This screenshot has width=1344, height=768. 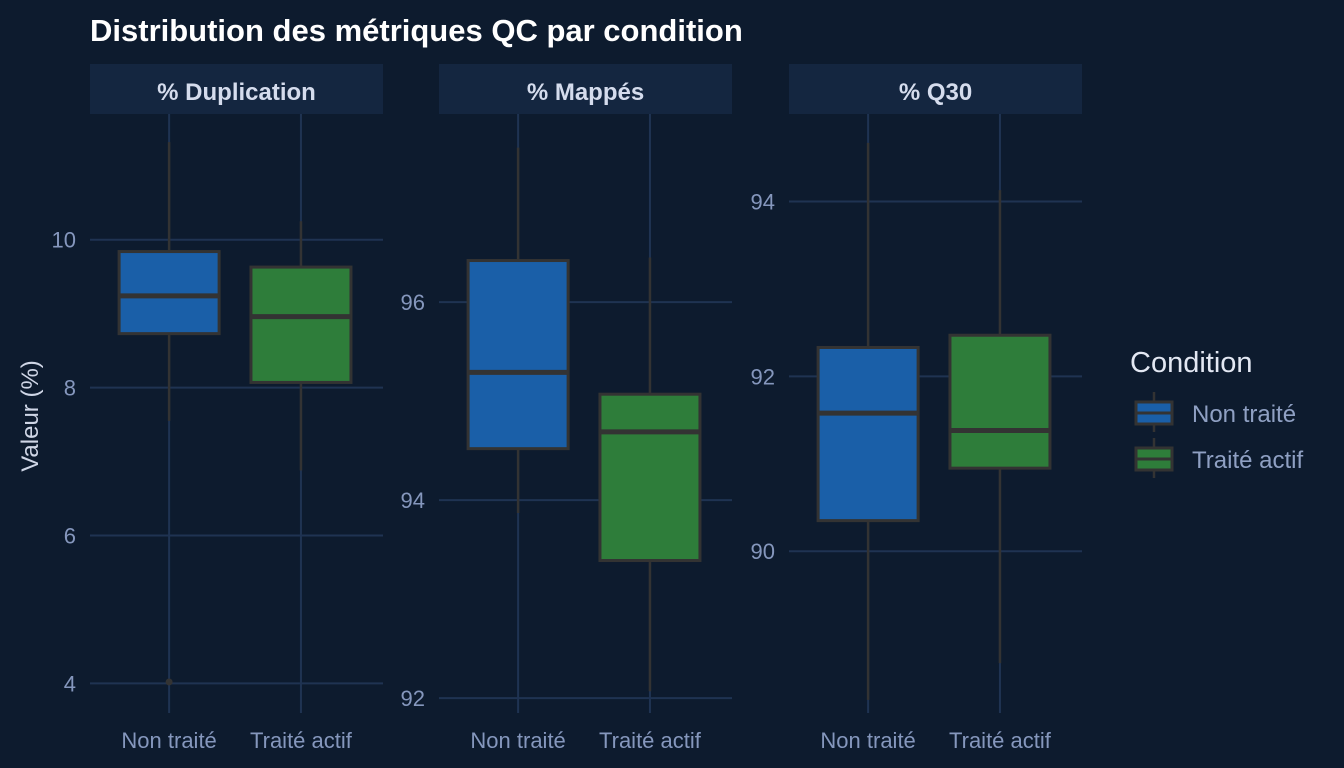 I want to click on legend-item-non-traite: Non traité, so click(x=1215, y=412).